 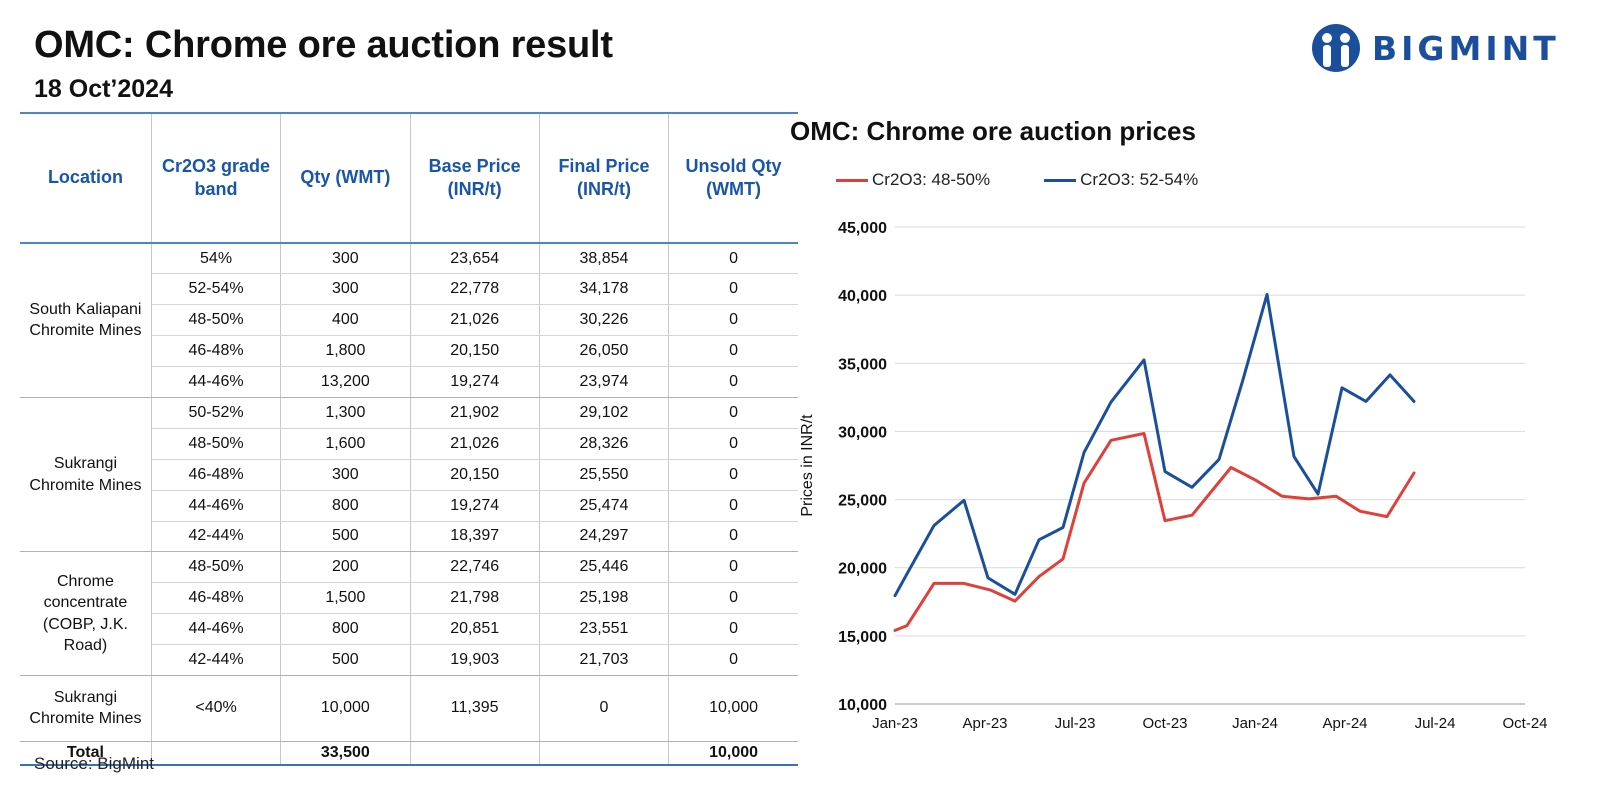 What do you see at coordinates (475, 629) in the screenshot?
I see `table-cell: 20,851` at bounding box center [475, 629].